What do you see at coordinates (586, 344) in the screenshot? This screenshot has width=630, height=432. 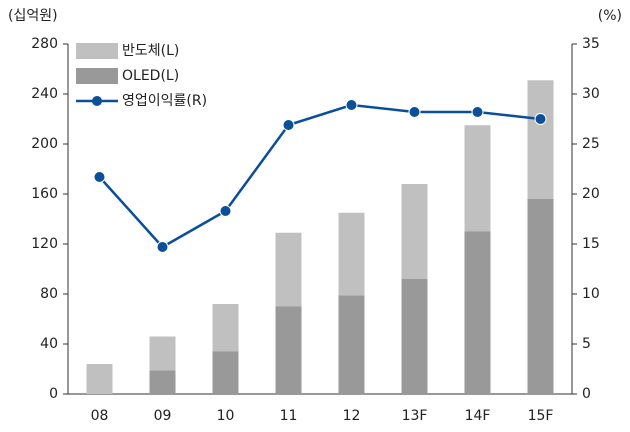 I see `y2-tick-label: 5` at bounding box center [586, 344].